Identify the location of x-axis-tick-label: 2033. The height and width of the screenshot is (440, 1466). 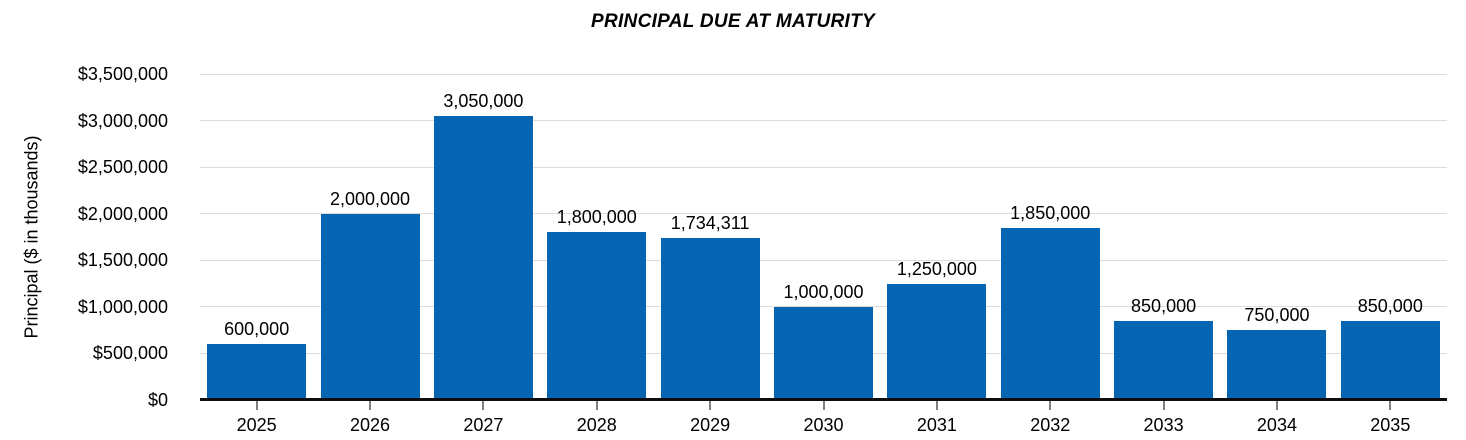
(1163, 425).